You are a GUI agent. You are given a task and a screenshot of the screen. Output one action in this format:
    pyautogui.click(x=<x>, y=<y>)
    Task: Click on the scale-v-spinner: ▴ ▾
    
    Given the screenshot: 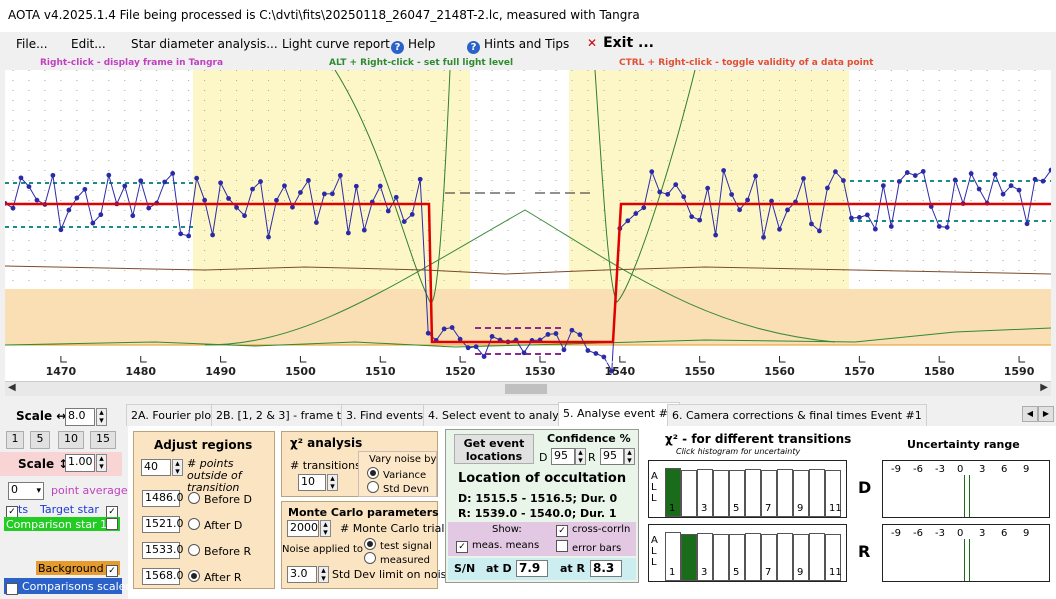 What is the action you would take?
    pyautogui.click(x=101, y=463)
    